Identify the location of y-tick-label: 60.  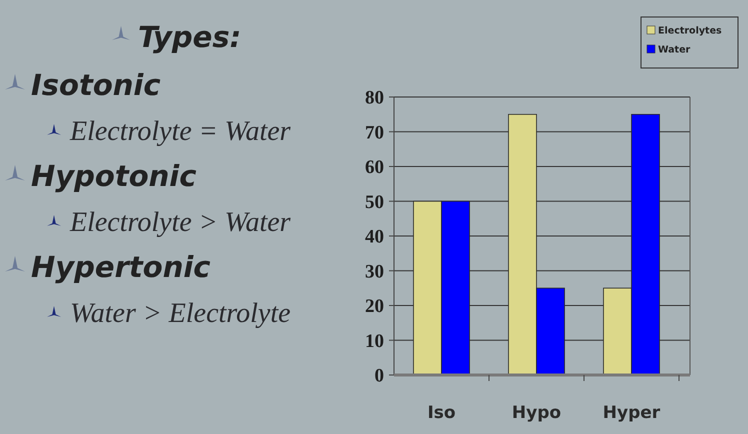
(374, 167).